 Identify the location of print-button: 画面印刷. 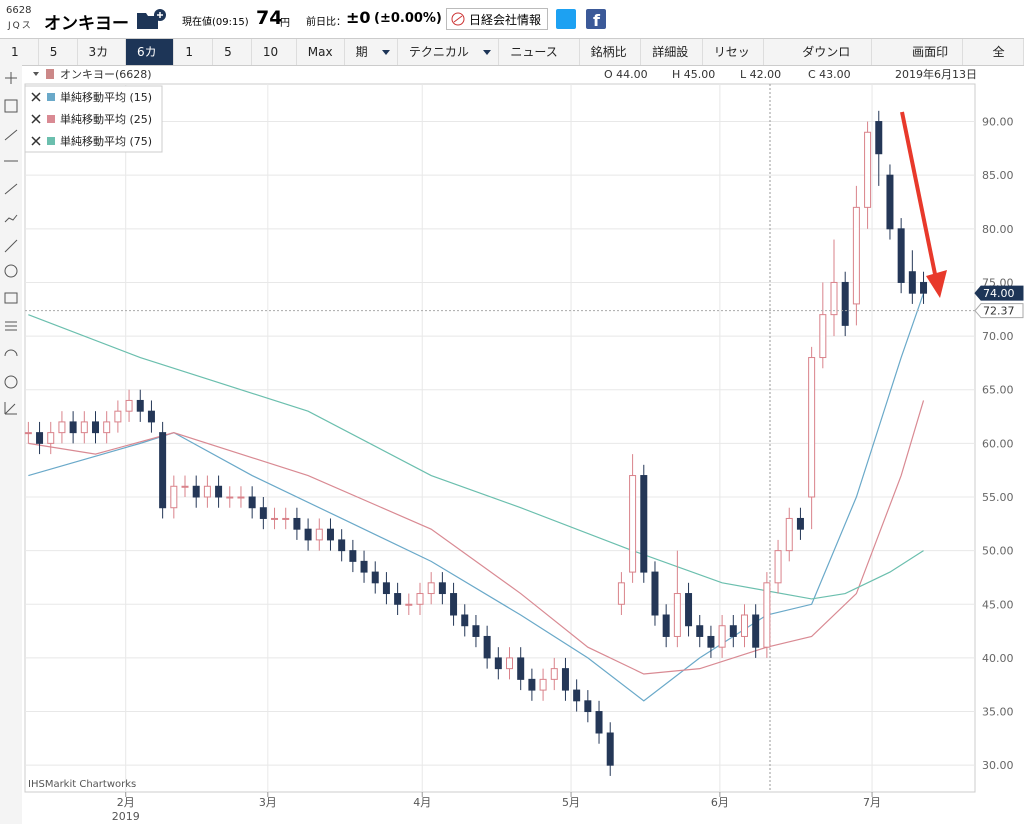
(917, 52).